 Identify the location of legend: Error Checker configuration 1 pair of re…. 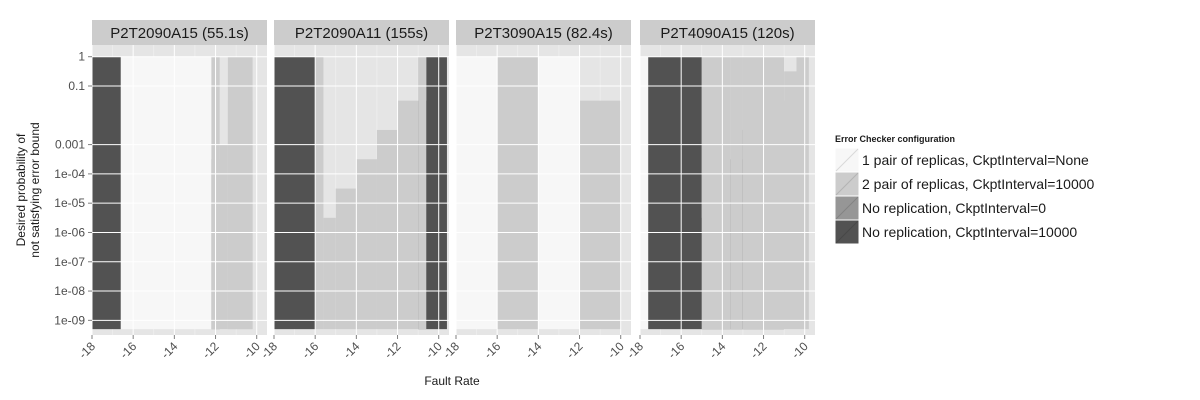
(964, 189).